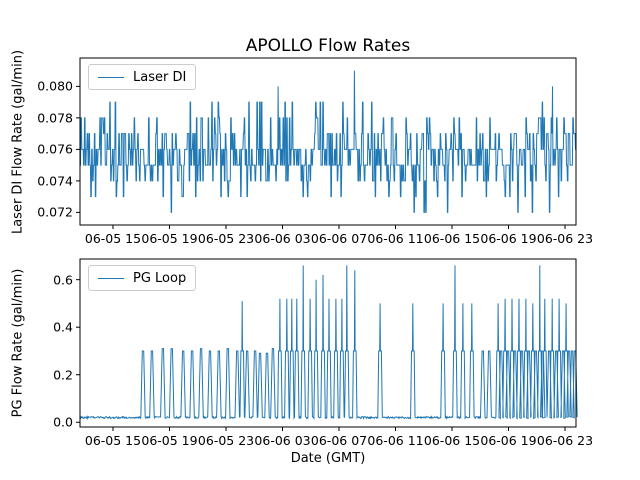  I want to click on top-x-tick-label: 06-06 07, so click(339, 238).